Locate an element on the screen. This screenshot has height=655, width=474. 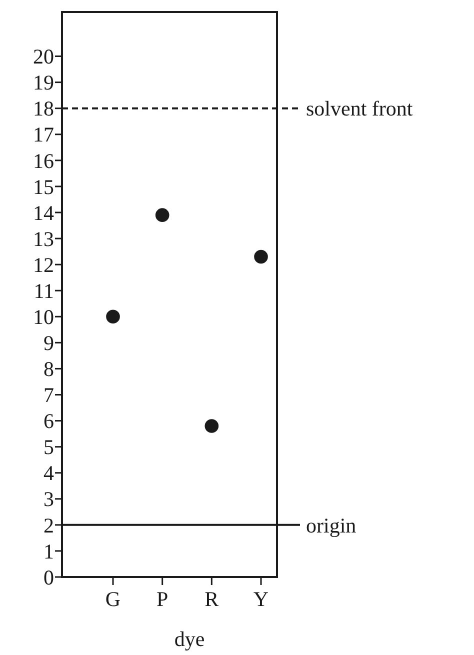
y-tick-label: 13 is located at coordinates (43, 238).